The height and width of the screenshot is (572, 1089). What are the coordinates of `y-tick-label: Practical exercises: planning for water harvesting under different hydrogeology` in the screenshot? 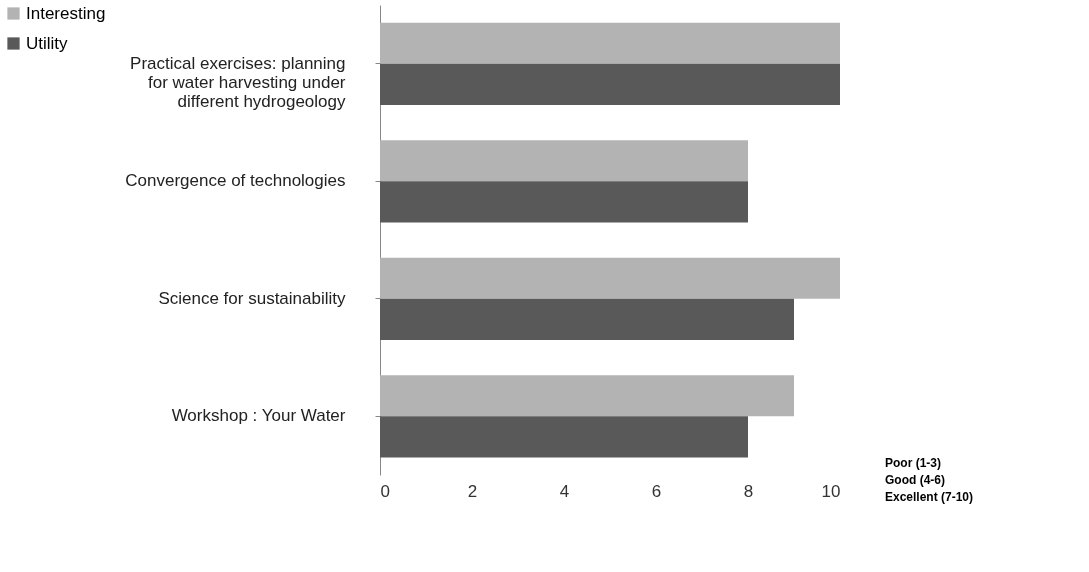 It's located at (238, 82).